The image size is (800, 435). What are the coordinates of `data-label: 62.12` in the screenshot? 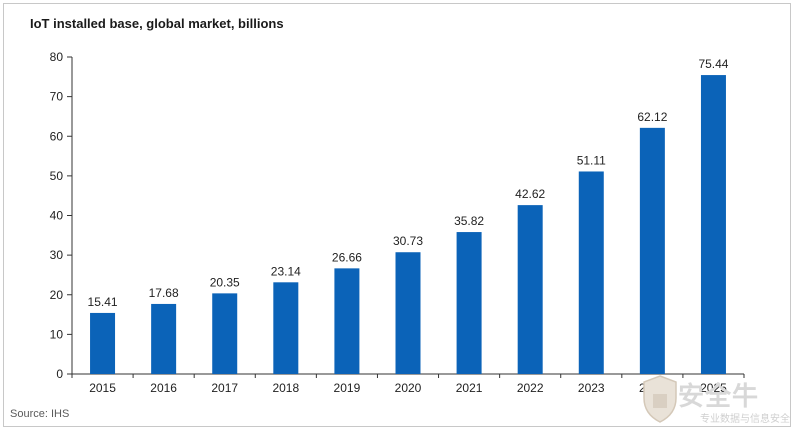 It's located at (652, 117).